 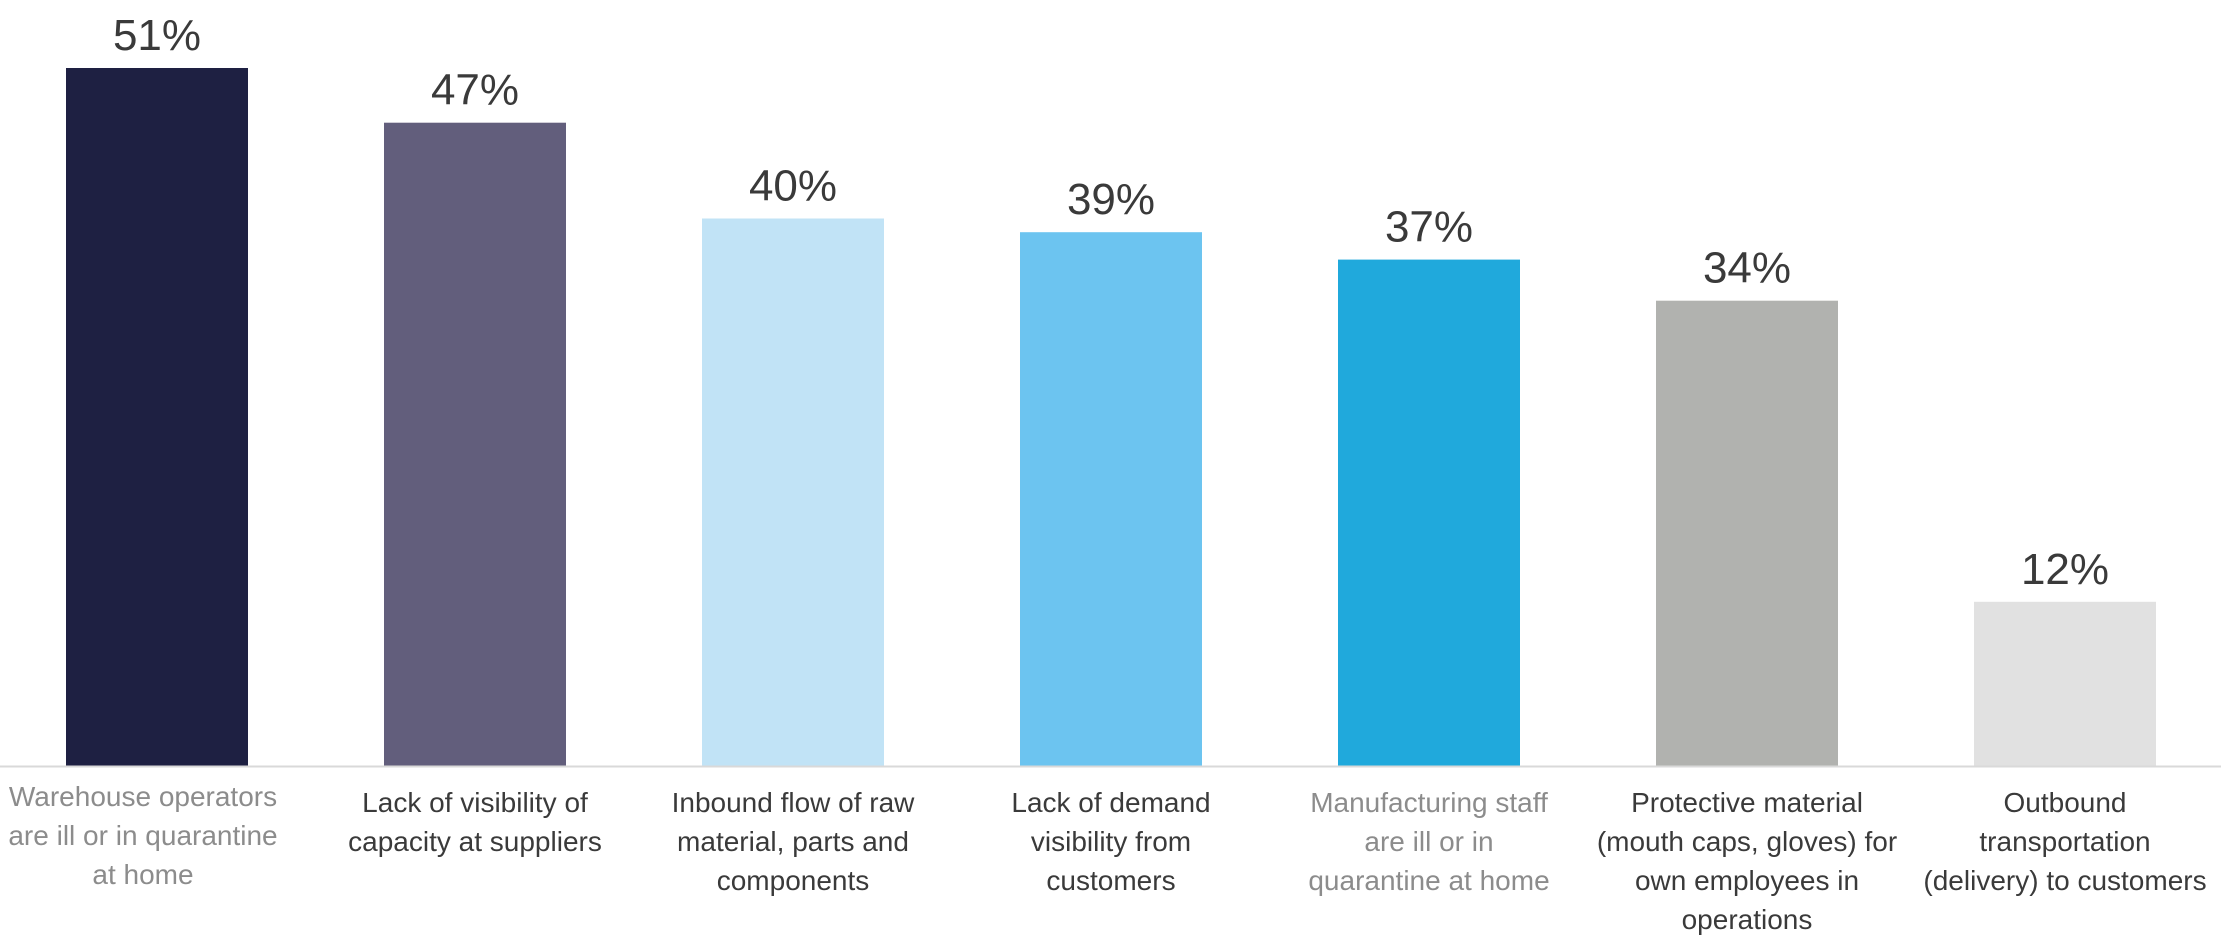 What do you see at coordinates (142, 874) in the screenshot?
I see `category-label-1-line-3: at home` at bounding box center [142, 874].